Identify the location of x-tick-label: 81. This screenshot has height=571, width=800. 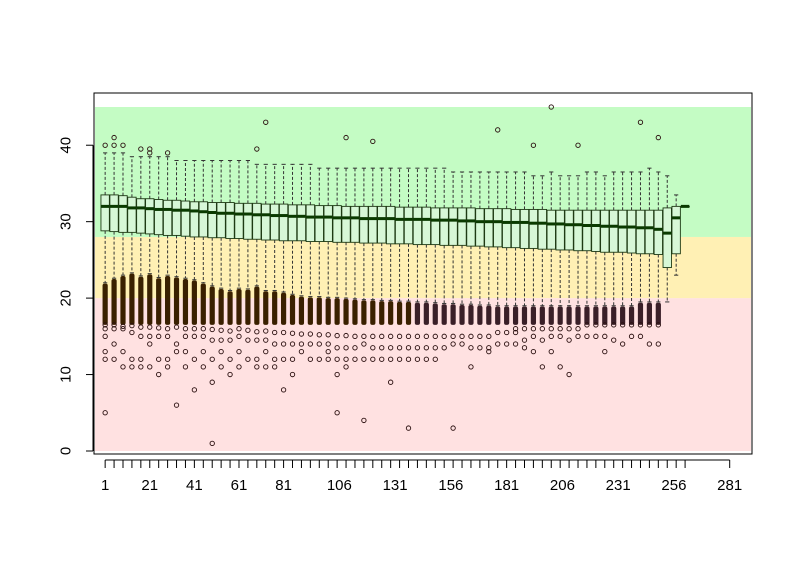
(283, 485).